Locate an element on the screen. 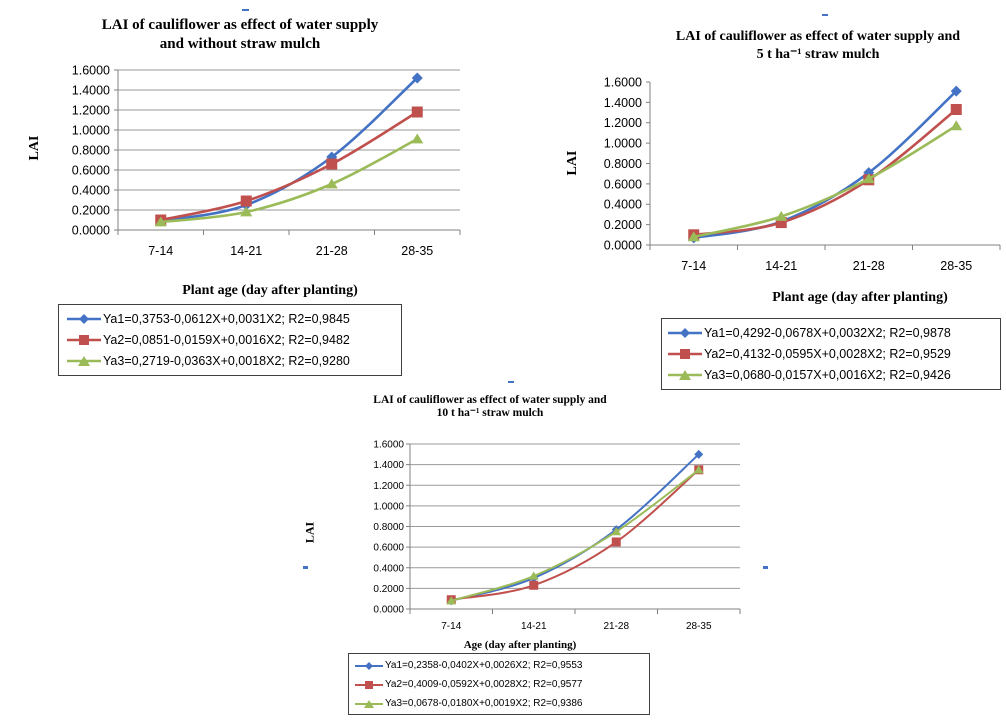 The image size is (1006, 720). x-axis-label: Age (day after planting) is located at coordinates (520, 645).